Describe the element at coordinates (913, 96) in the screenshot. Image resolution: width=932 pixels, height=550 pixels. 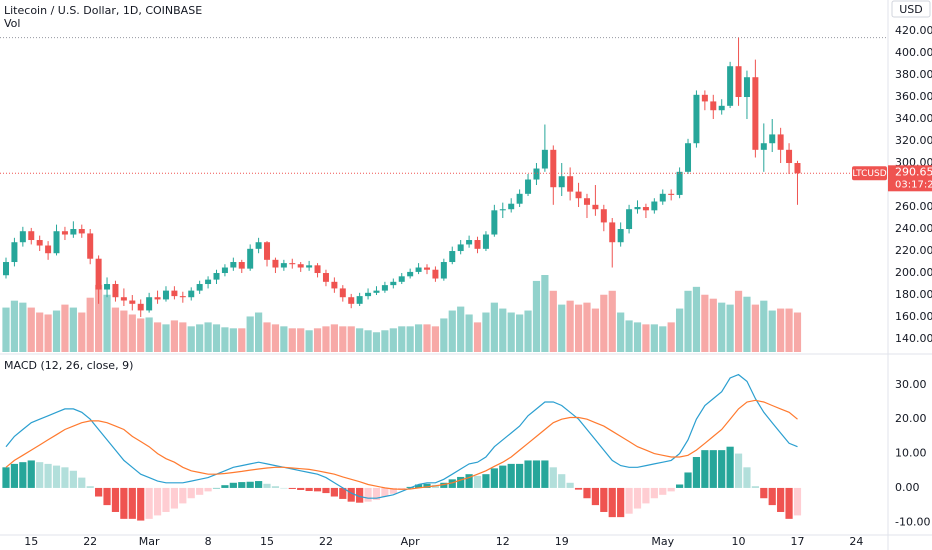
I see `y-tick-label: 360.00` at that location.